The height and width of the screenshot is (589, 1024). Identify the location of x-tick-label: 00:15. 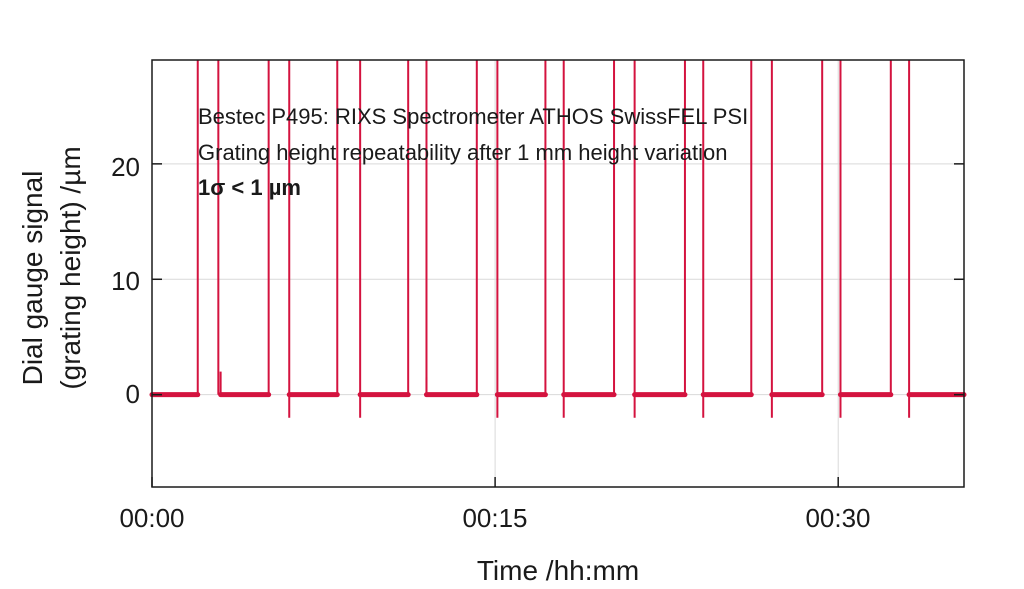
(494, 518).